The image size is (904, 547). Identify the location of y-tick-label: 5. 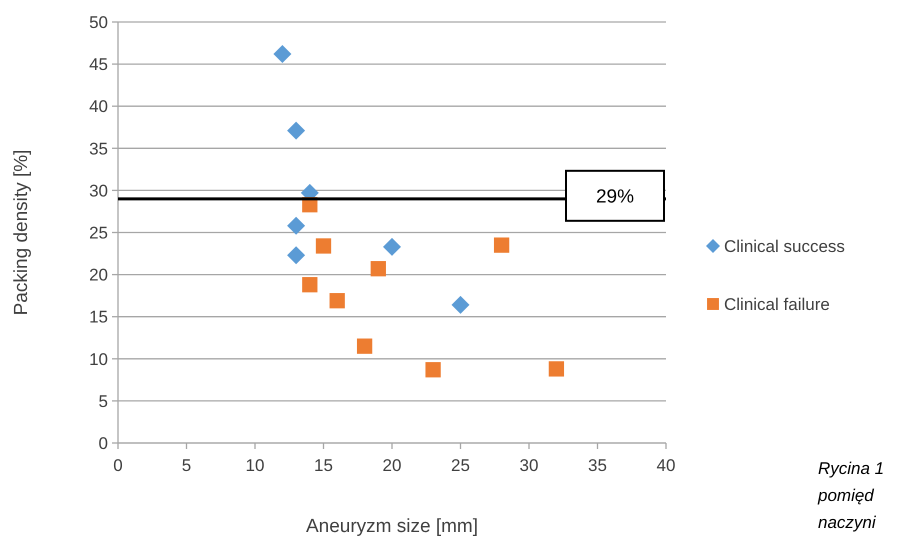
(103, 401).